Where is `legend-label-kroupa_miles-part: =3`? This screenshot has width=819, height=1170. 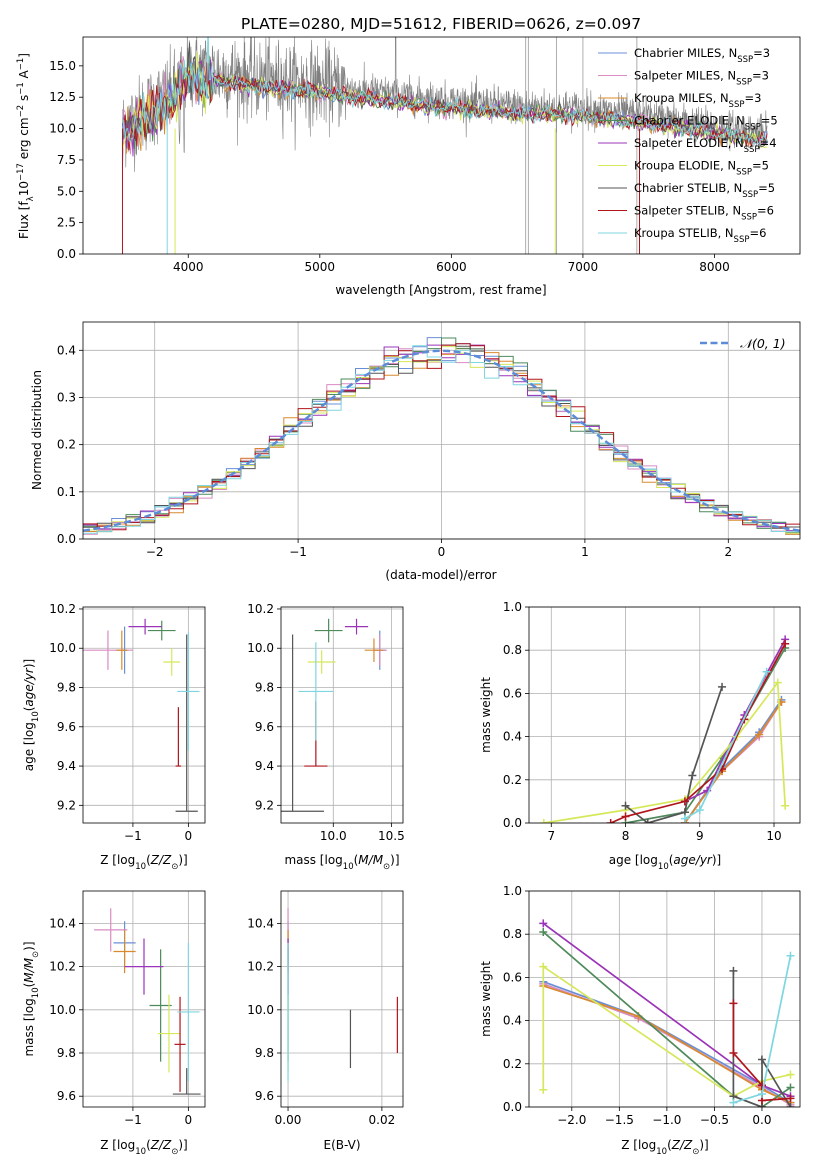 legend-label-kroupa_miles-part: =3 is located at coordinates (752, 98).